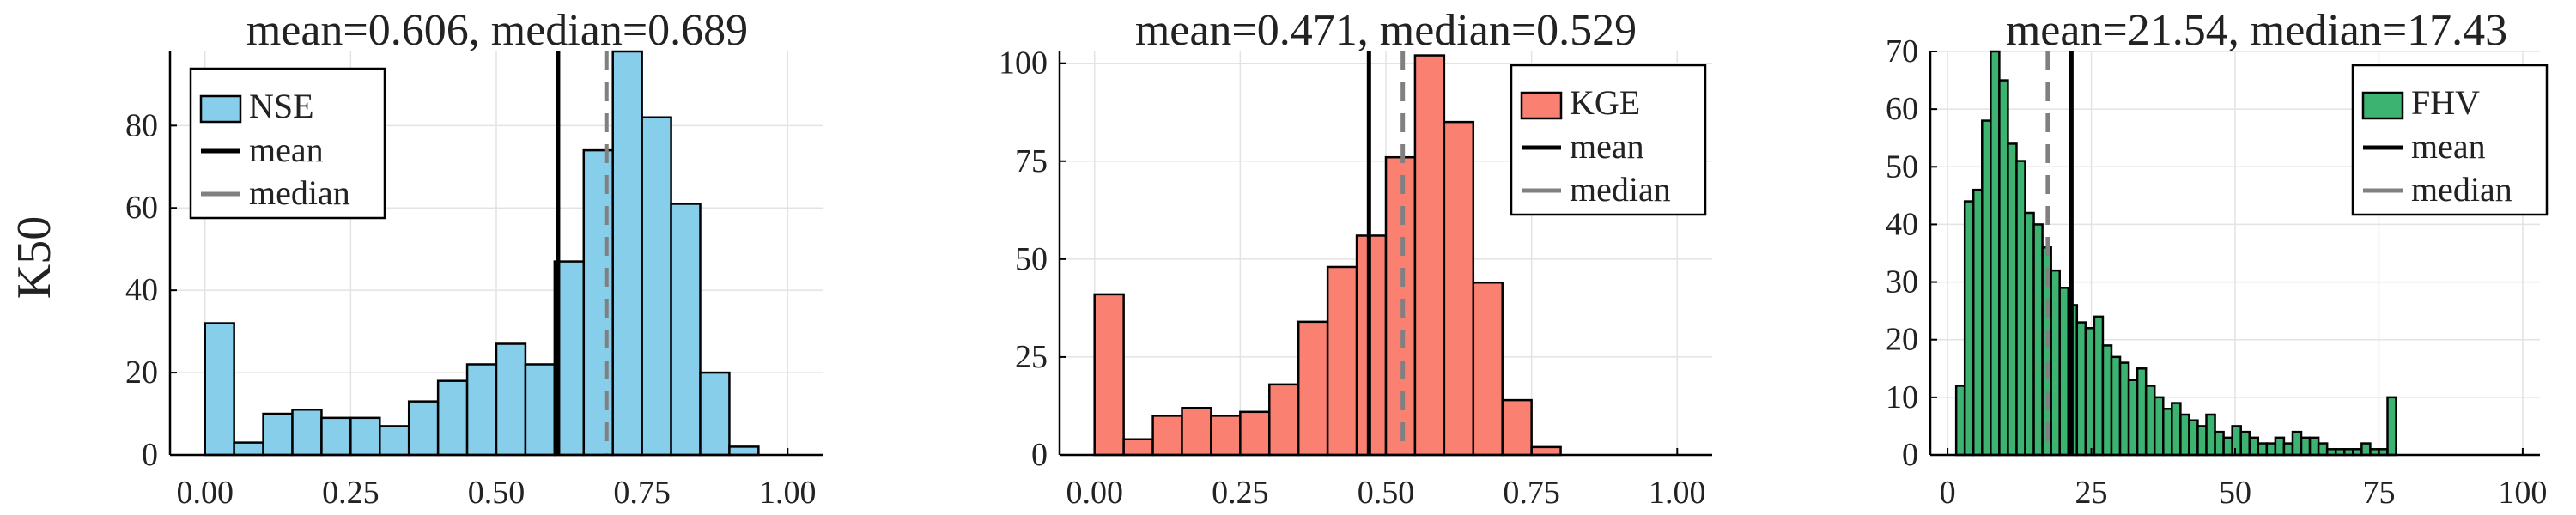 The height and width of the screenshot is (515, 2576). Describe the element at coordinates (2383, 105) in the screenshot. I see `legend-swatch-fhv` at that location.